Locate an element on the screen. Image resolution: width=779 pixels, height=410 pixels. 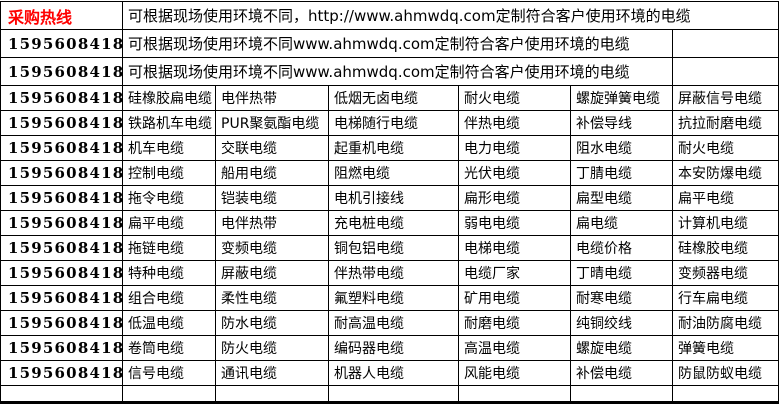
cable-link: 高温电缆 is located at coordinates (514, 348).